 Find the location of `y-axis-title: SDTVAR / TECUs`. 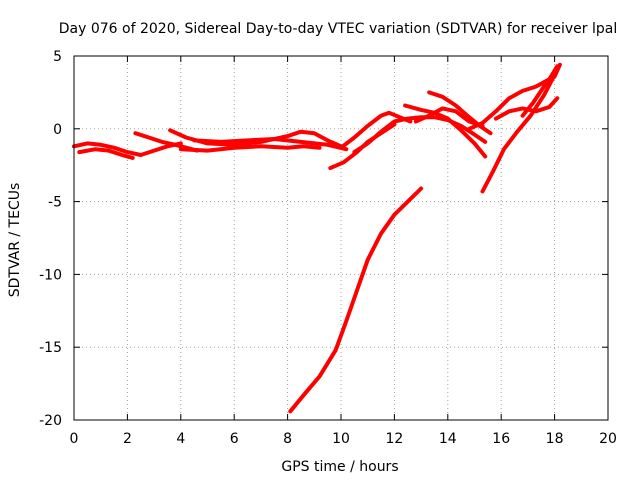

y-axis-title: SDTVAR / TECUs is located at coordinates (15, 240).